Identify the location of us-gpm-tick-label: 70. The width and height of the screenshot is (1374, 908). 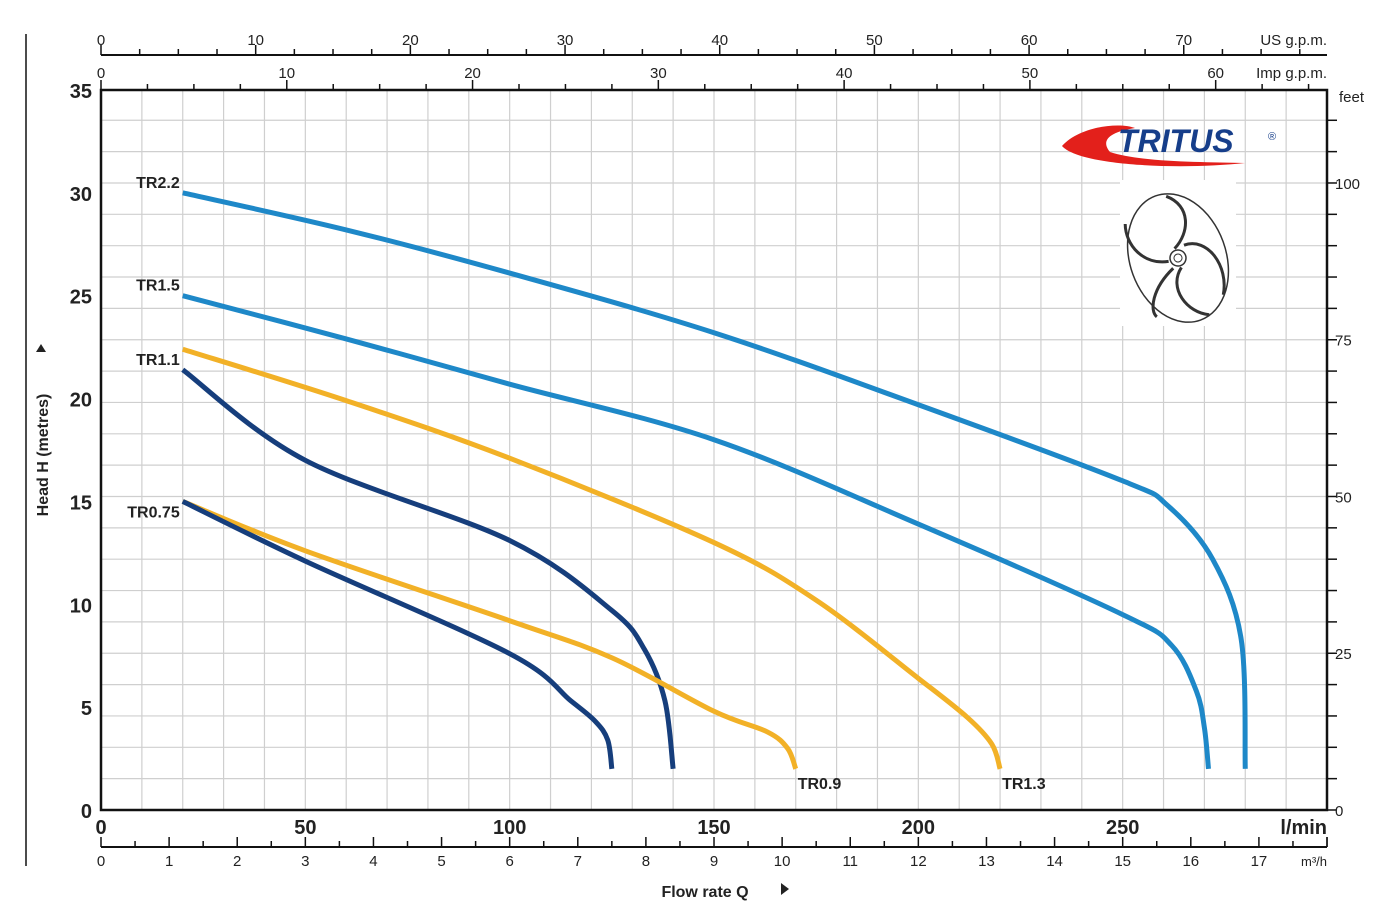
(1183, 40).